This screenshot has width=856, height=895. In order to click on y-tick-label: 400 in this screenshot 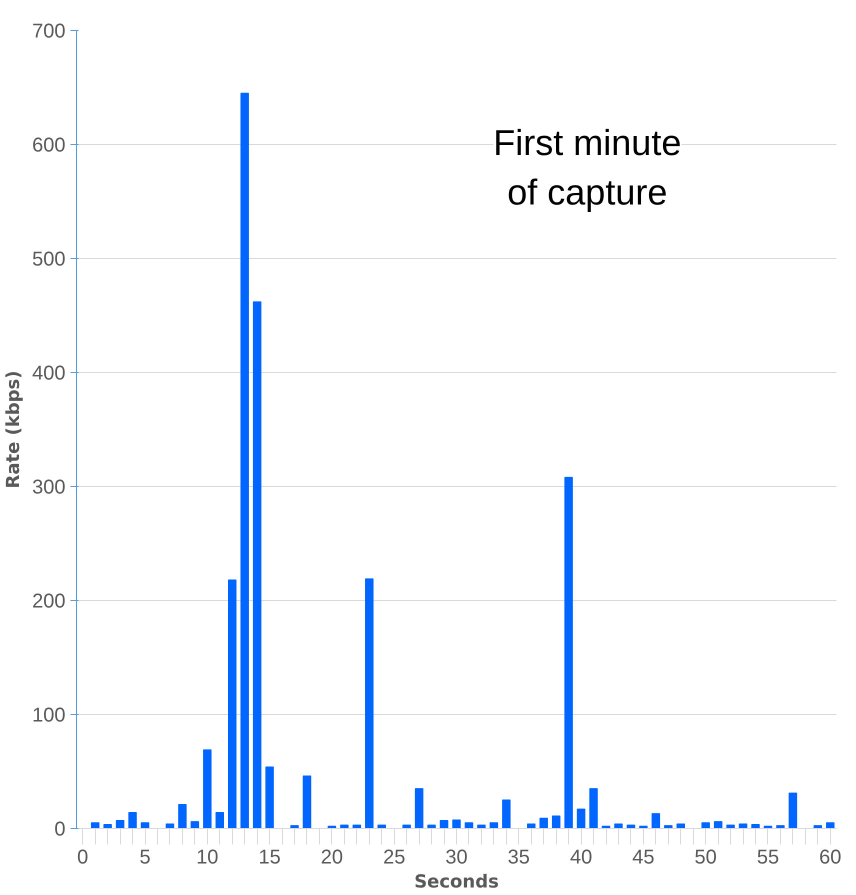, I will do `click(49, 373)`.